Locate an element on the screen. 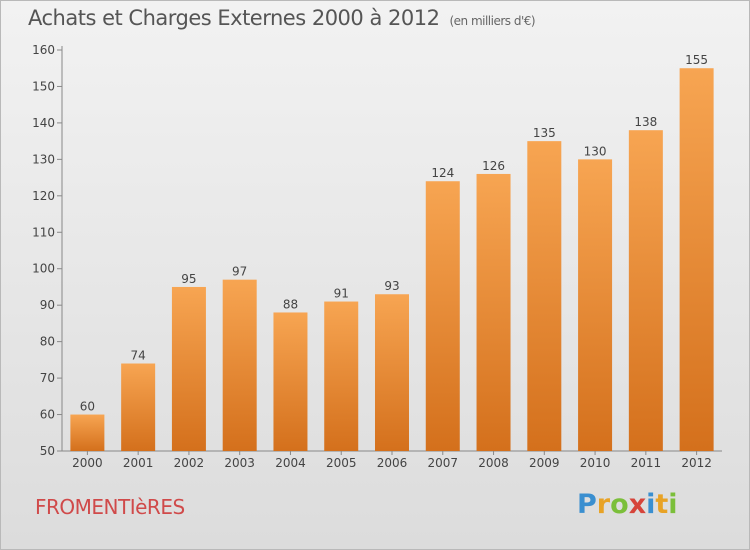  y-tick-label: 110 is located at coordinates (43, 232).